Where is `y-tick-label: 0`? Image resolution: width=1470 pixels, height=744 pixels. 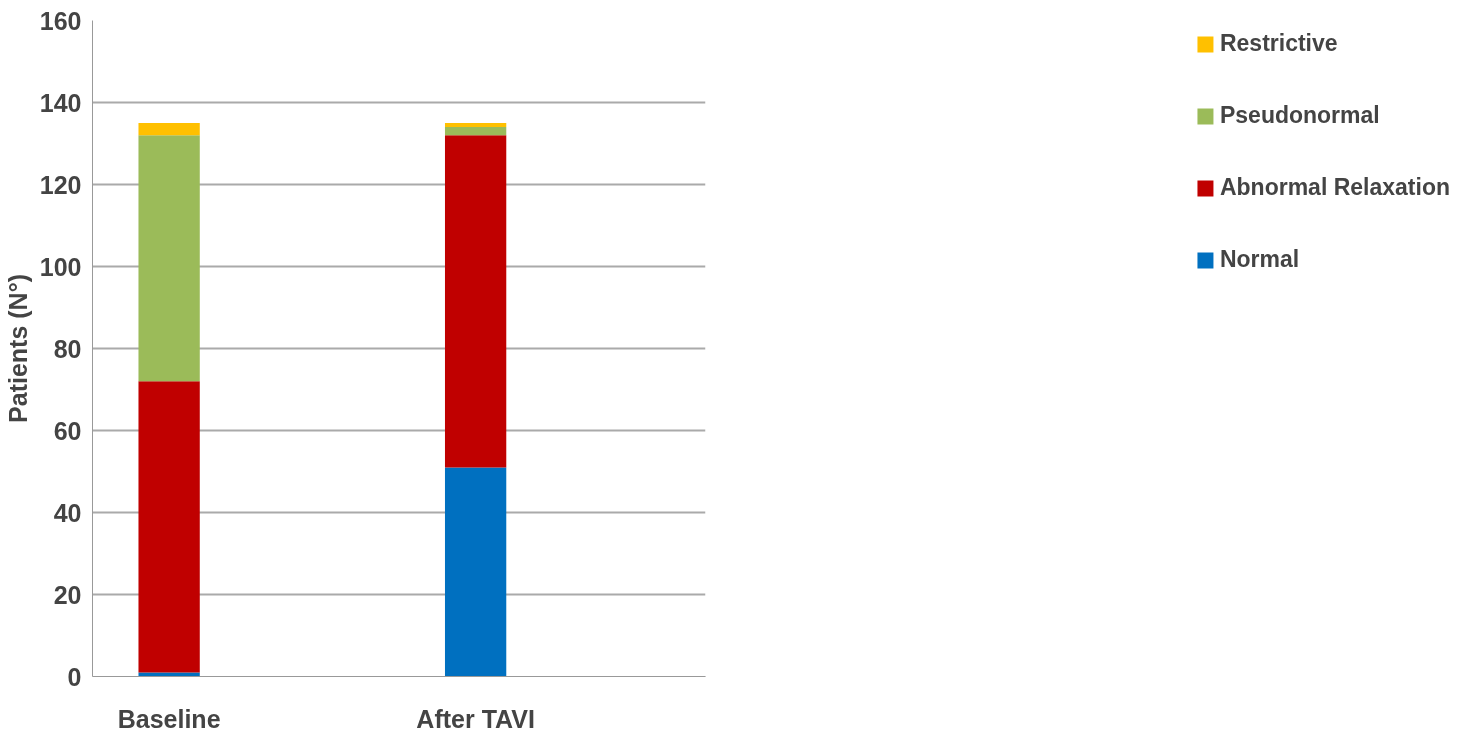
y-tick-label: 0 is located at coordinates (74, 676).